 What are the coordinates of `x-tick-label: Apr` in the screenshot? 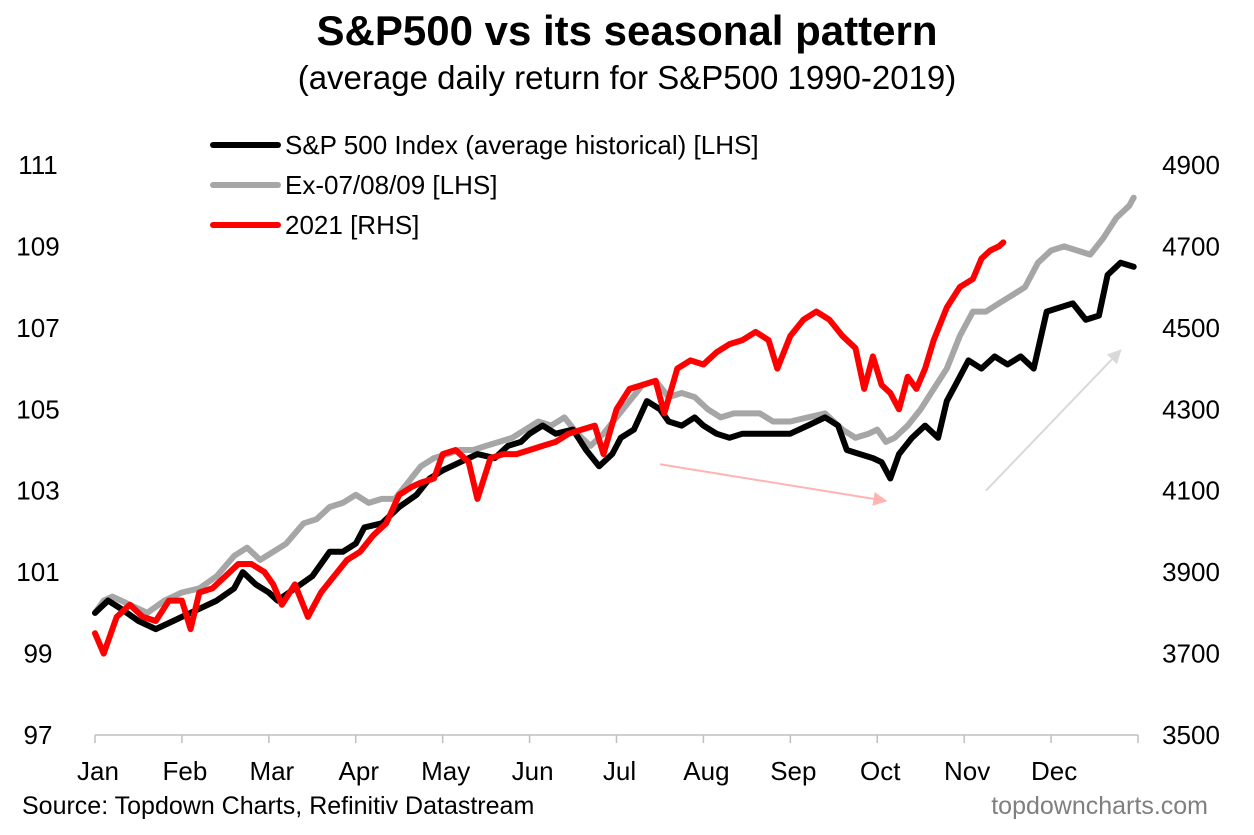 It's located at (359, 771).